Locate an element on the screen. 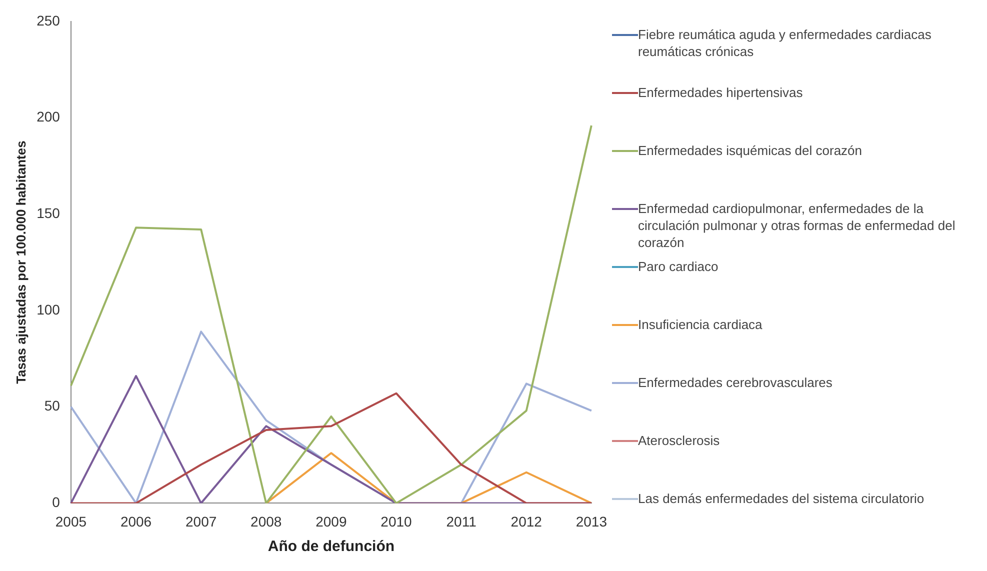 Image resolution: width=987 pixels, height=571 pixels. y-tick-label: 100 is located at coordinates (48, 309).